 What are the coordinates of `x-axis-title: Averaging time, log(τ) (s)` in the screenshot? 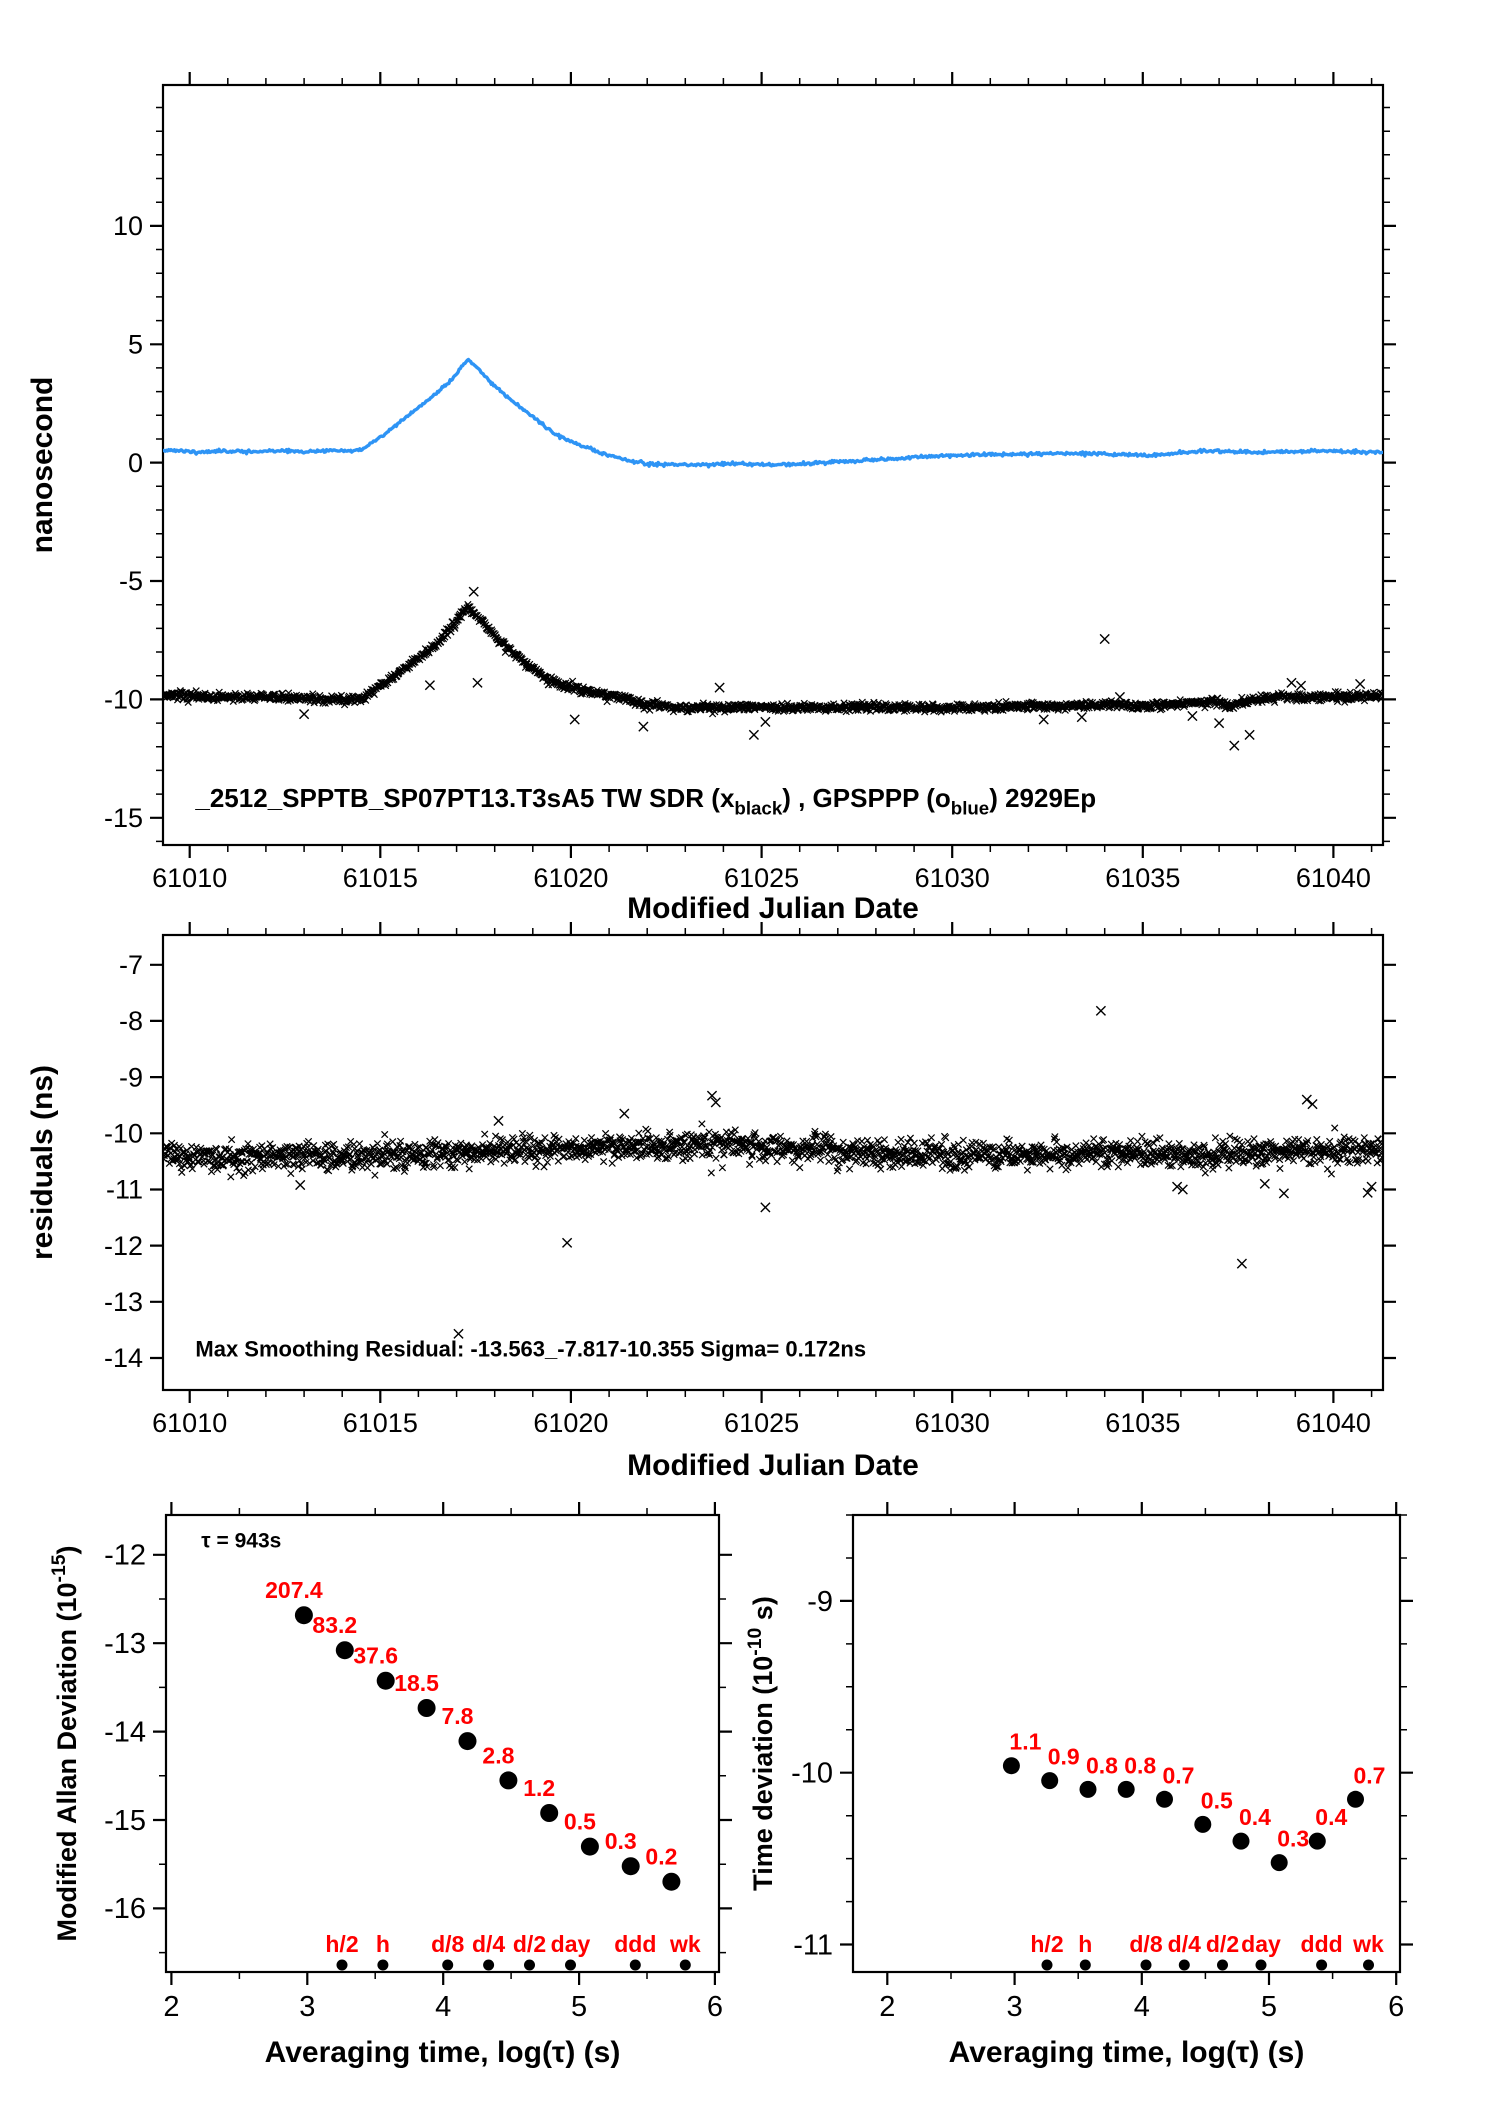 It's located at (1127, 2052).